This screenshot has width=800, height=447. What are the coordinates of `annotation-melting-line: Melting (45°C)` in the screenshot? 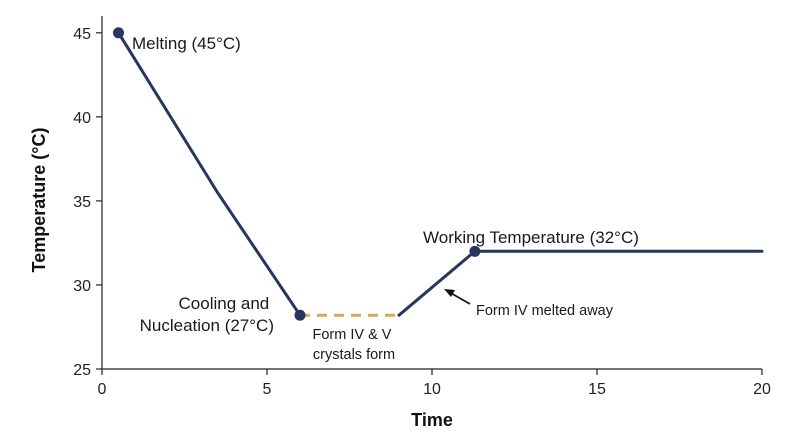 It's located at (186, 43).